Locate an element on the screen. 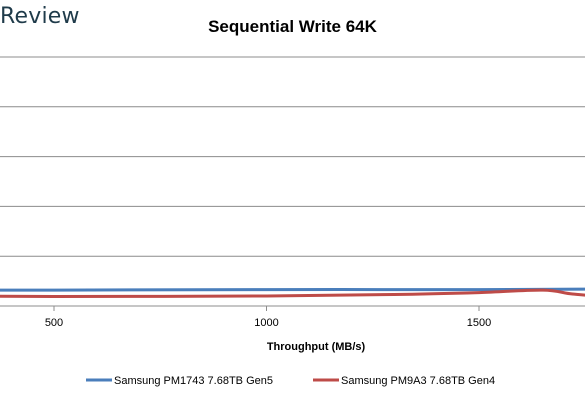  x-tick-label: 1000 is located at coordinates (266, 323).